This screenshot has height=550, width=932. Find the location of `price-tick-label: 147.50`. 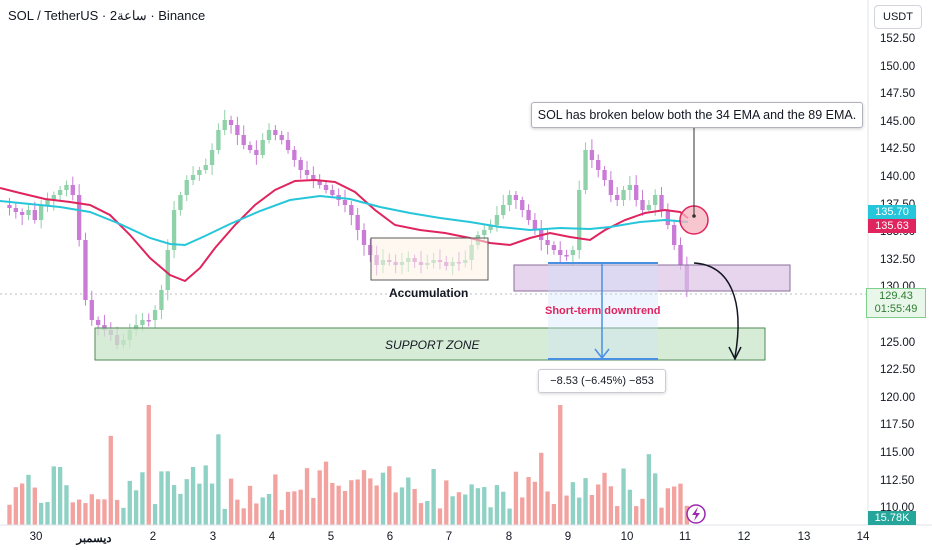

price-tick-label: 147.50 is located at coordinates (898, 94).